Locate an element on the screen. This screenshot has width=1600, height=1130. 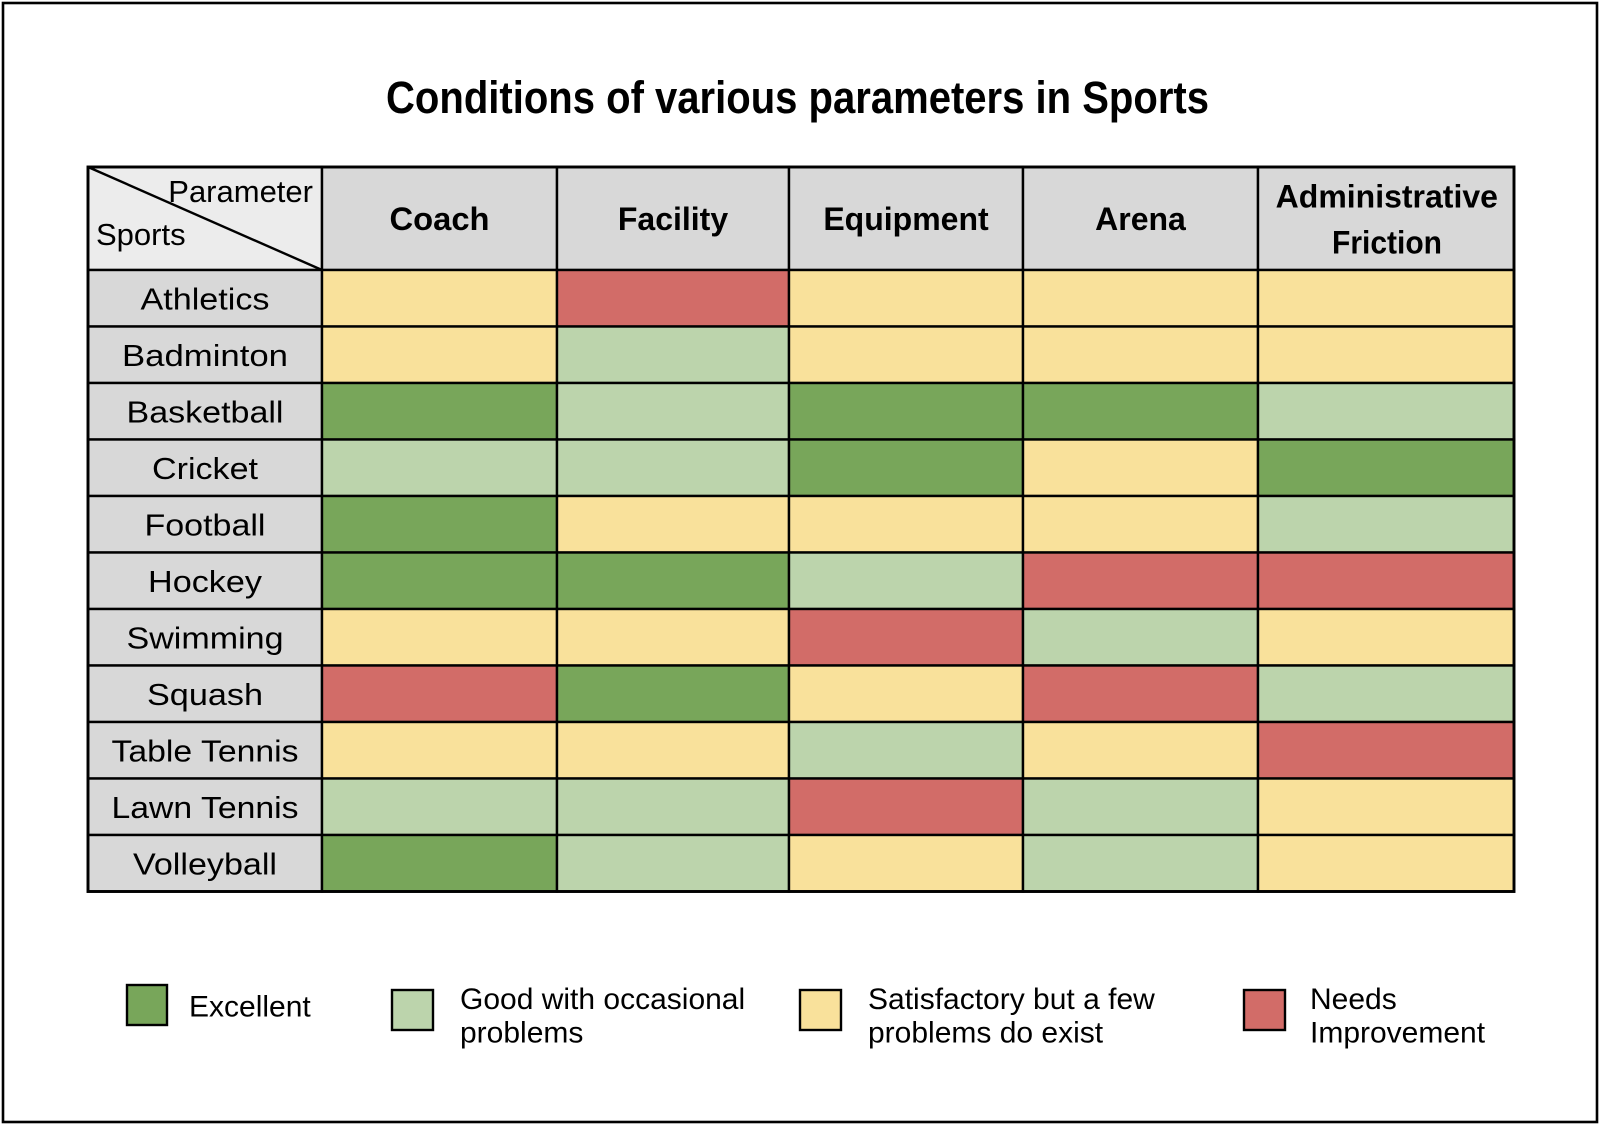
svg-text: Hockey is located at coordinates (205, 581).